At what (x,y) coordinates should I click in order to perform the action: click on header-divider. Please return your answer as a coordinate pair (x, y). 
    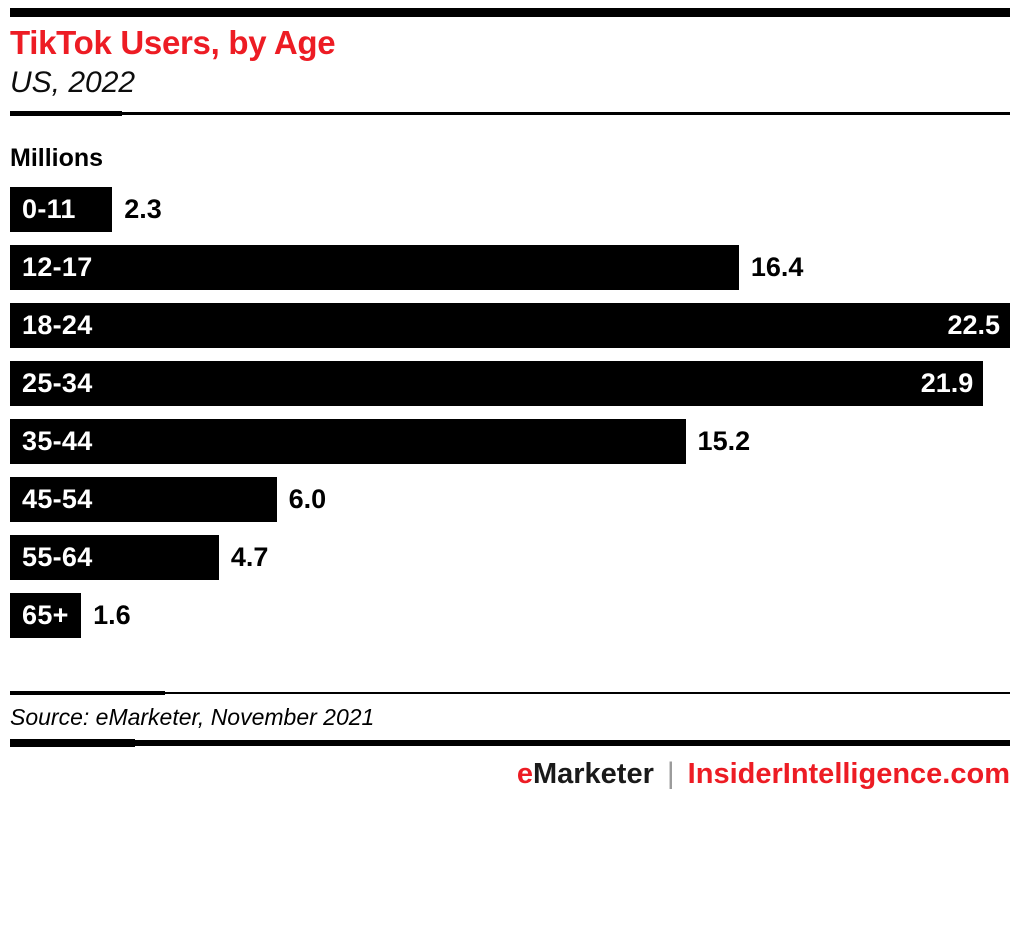
    Looking at the image, I should click on (510, 113).